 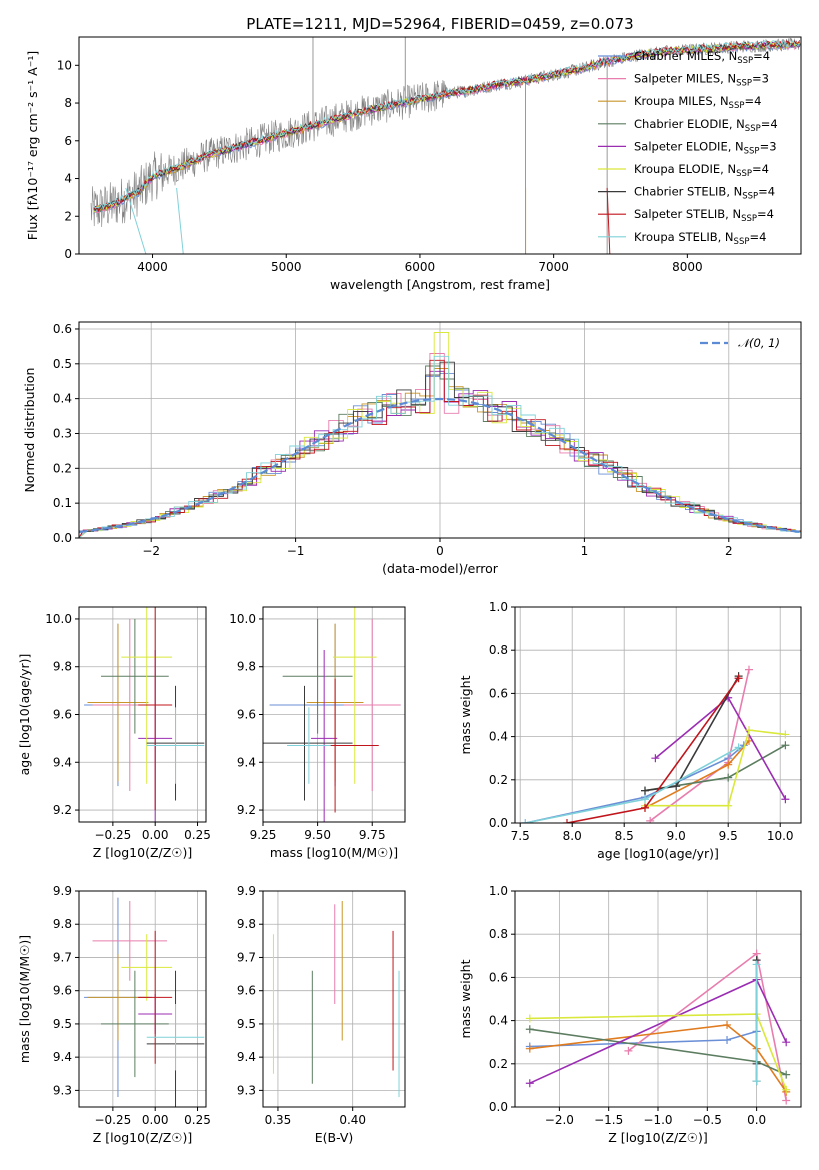 I want to click on histogram-salpeter-miles, so click(x=440, y=445).